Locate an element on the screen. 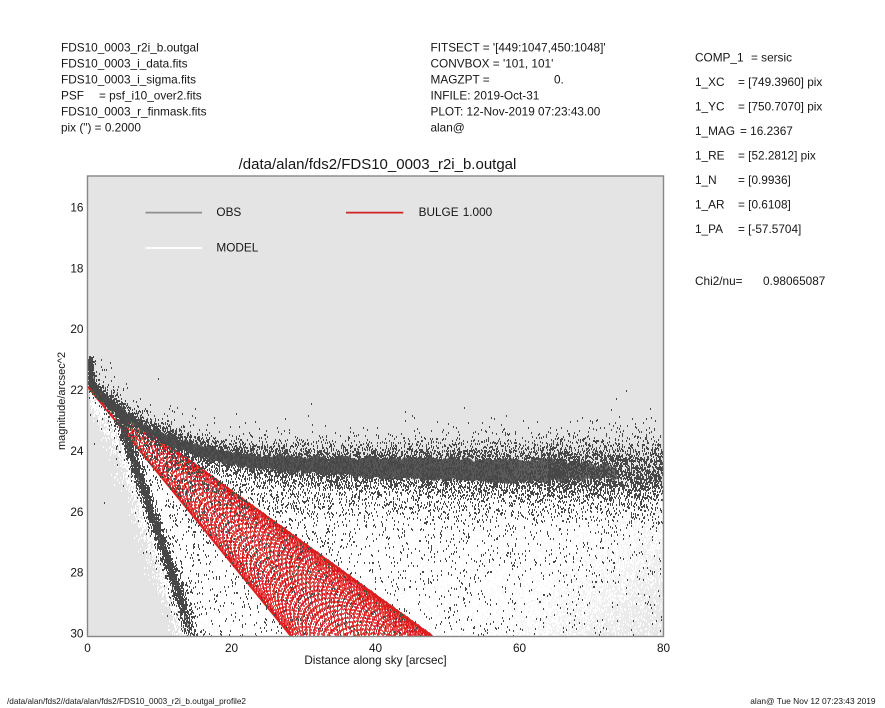 This screenshot has width=885, height=708. svg-text: PSF is located at coordinates (72, 96).